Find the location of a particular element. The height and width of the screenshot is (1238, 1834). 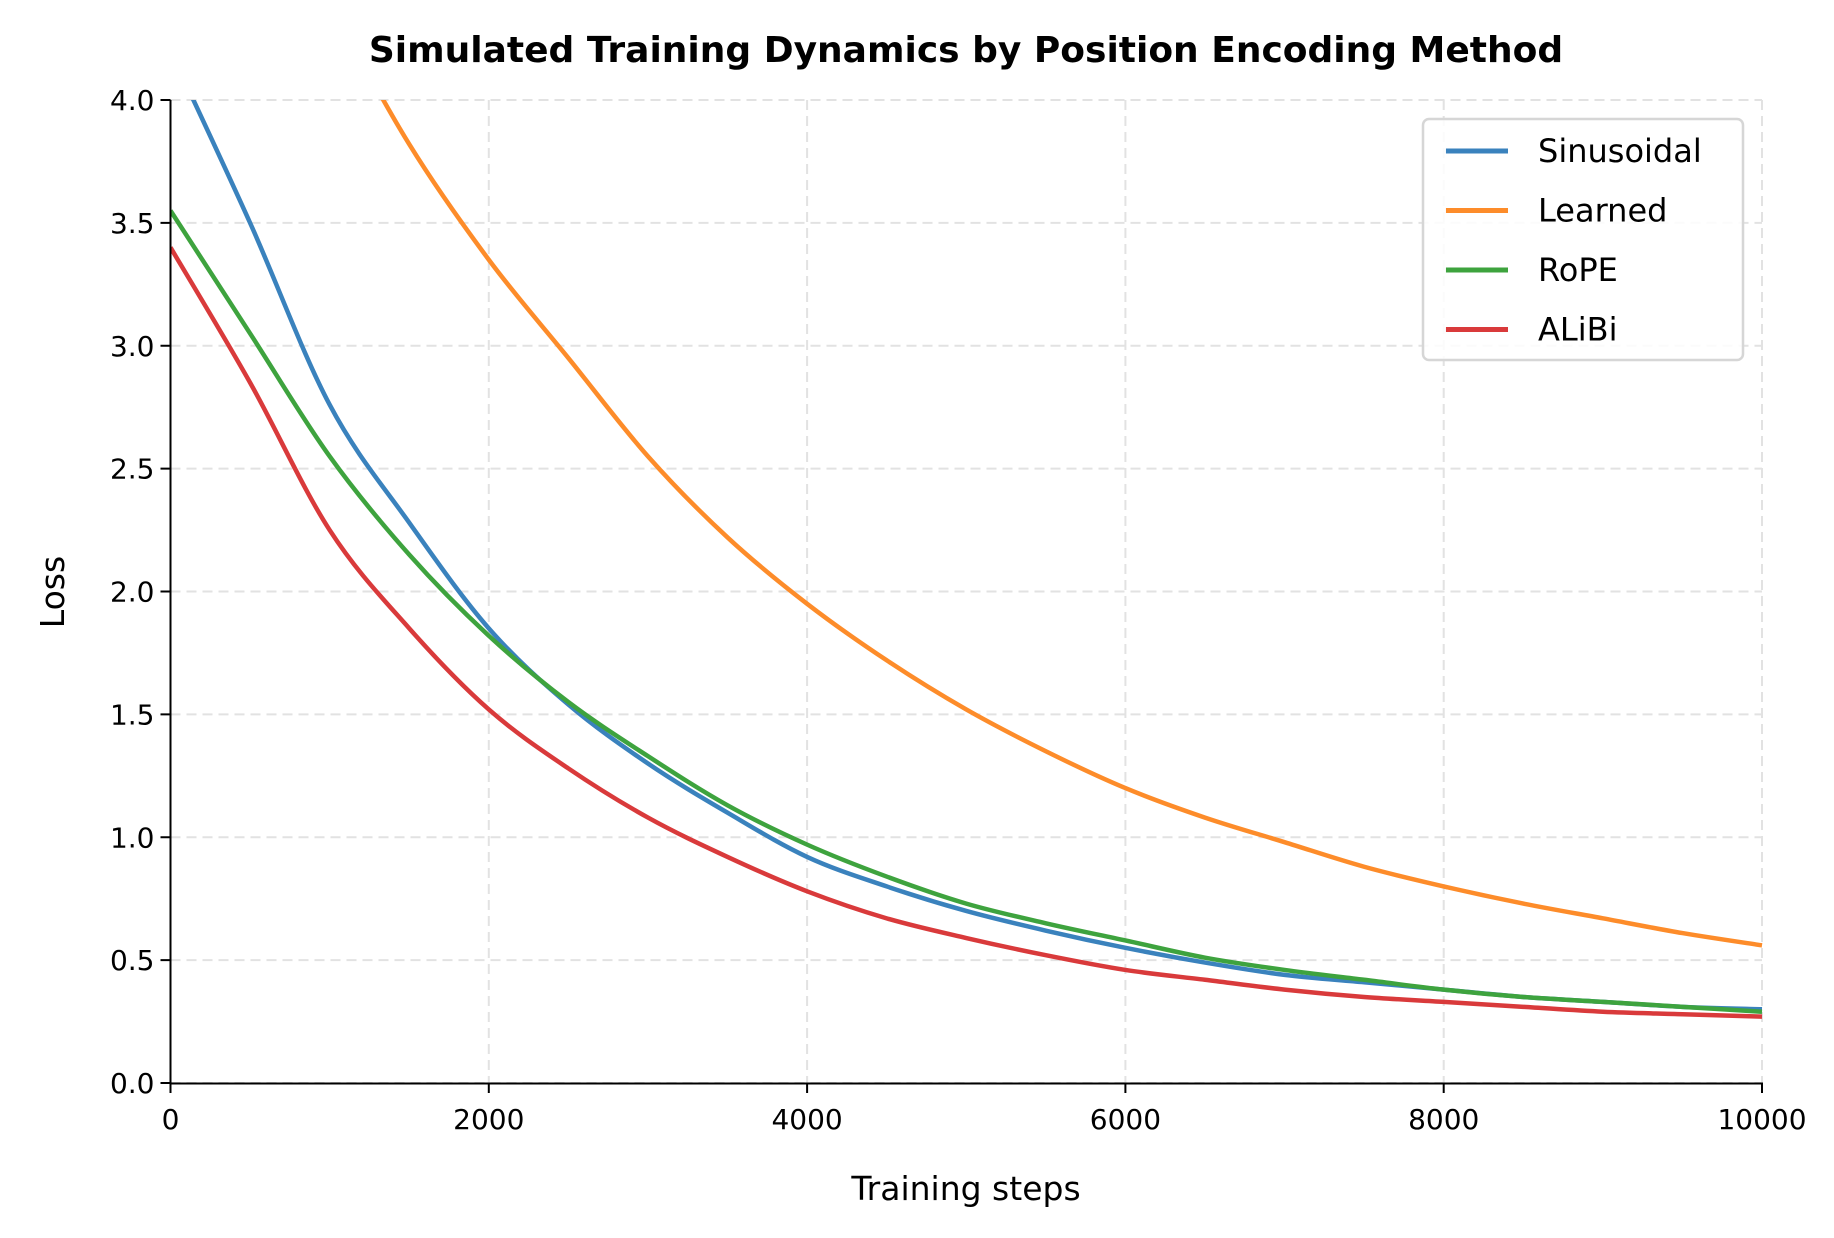

y-tick-label: 2.5 is located at coordinates (132, 469).